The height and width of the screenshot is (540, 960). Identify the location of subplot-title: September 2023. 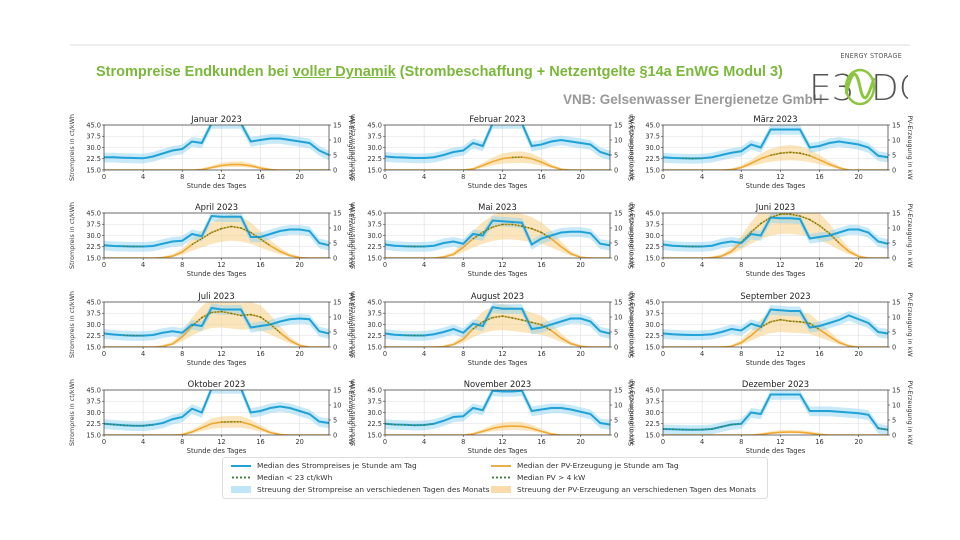
(775, 296).